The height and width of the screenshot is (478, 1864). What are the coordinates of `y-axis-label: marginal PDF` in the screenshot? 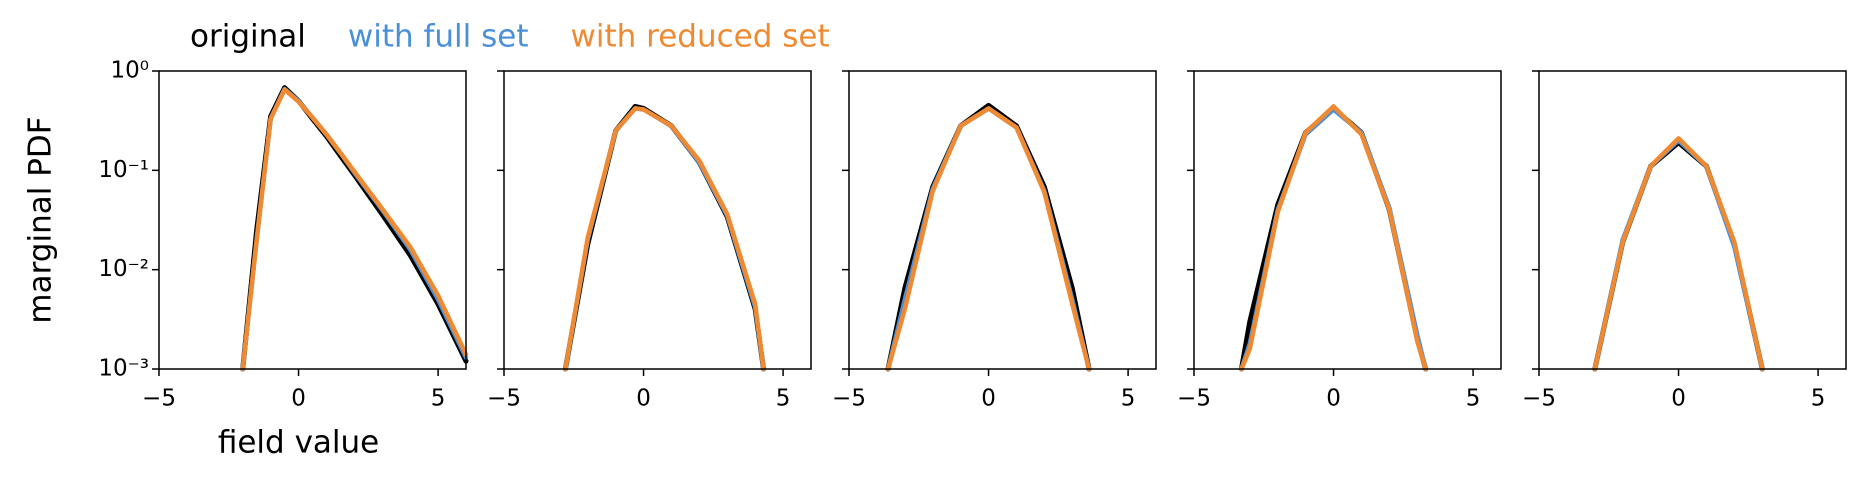 It's located at (41, 219).